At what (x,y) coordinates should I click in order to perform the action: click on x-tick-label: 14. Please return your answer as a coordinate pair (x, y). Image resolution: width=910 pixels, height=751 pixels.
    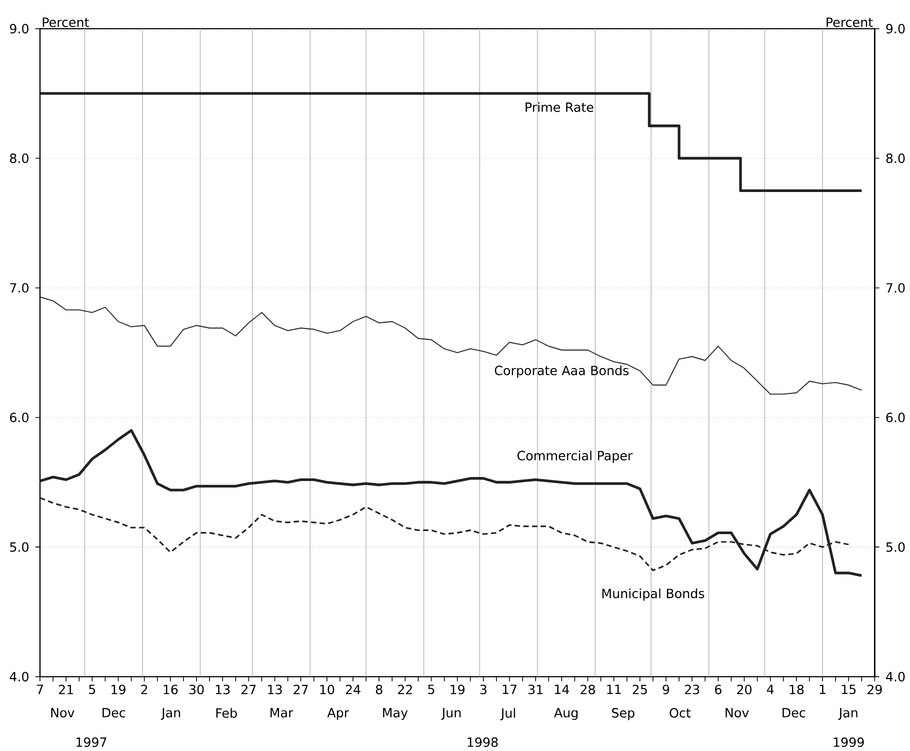
    Looking at the image, I should click on (562, 689).